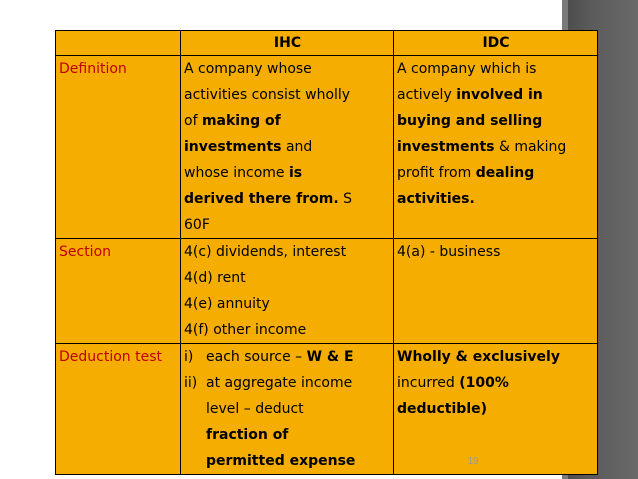  I want to click on row-label-definition: Definition, so click(118, 147).